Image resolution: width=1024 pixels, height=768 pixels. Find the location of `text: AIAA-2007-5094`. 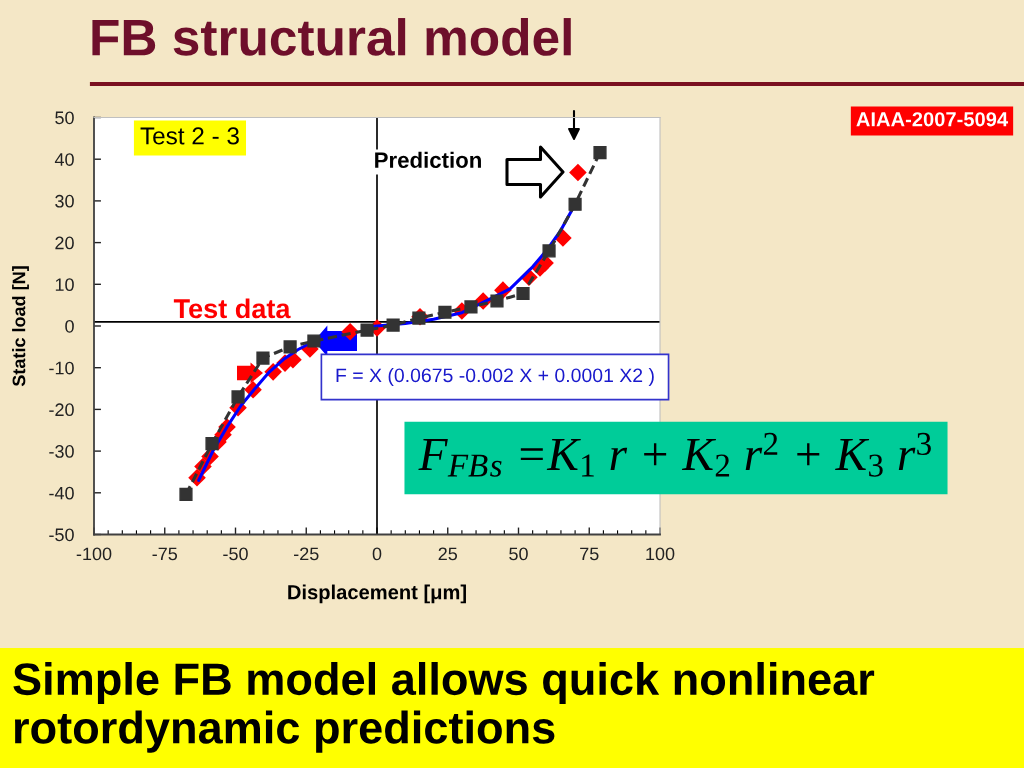

text: AIAA-2007-5094 is located at coordinates (932, 119).